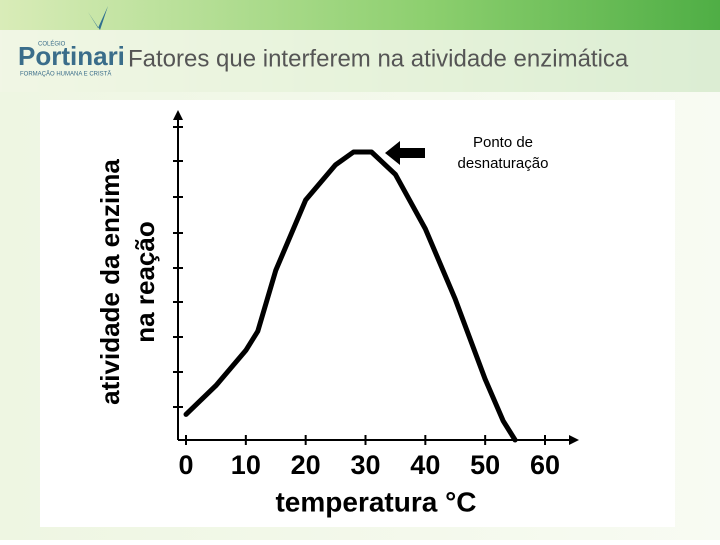 Image resolution: width=720 pixels, height=545 pixels. I want to click on x-arrow, so click(574, 440).